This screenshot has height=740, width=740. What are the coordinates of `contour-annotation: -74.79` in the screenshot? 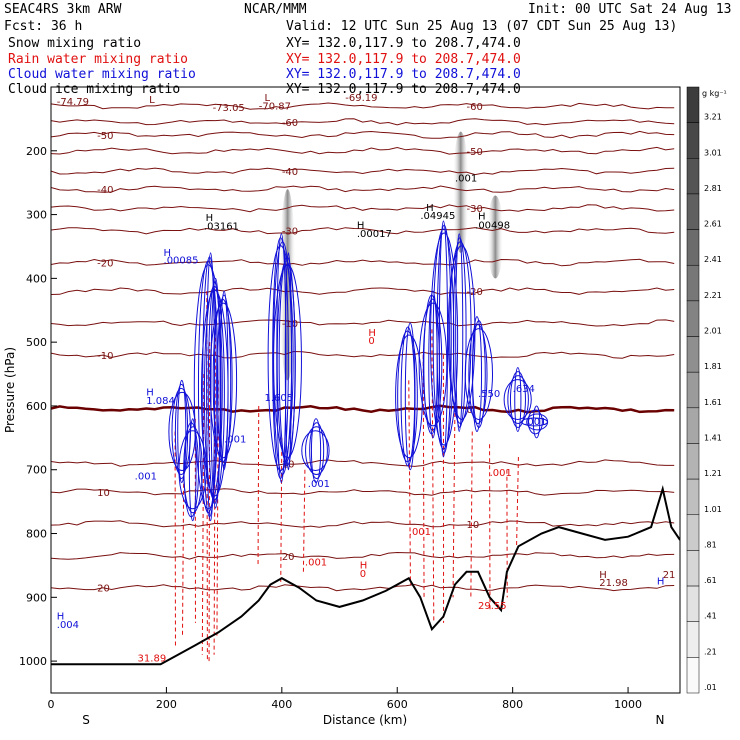 It's located at (73, 102).